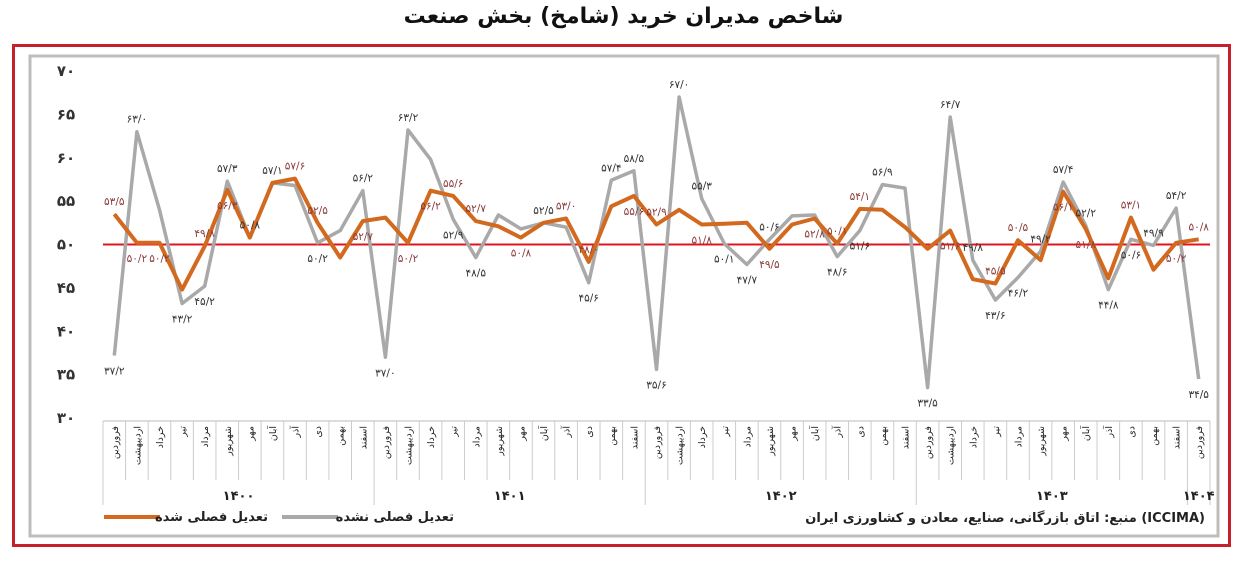  I want to click on legend-label-unadjusted: تعدیل فصلی نشده, so click(395, 517).